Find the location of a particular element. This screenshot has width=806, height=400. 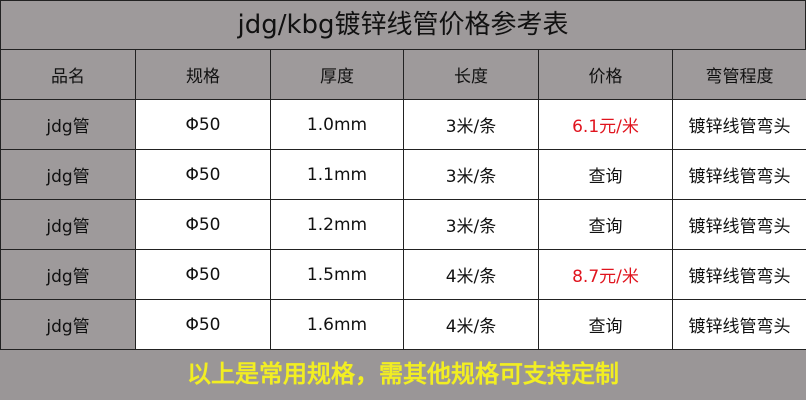

table-row: jdg管 Φ50 1.6mm 4米/条 查询 镀锌线管弯头 is located at coordinates (403, 324).